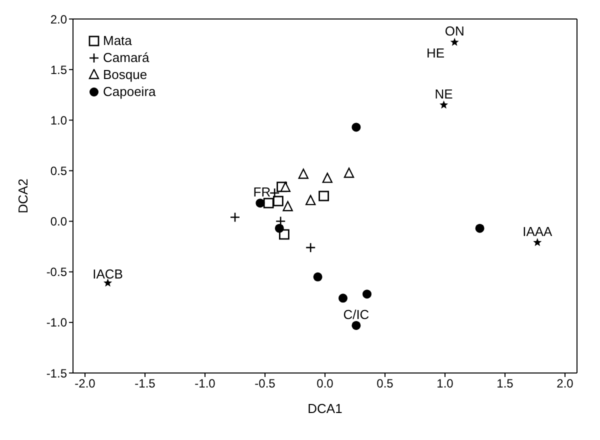 The width and height of the screenshot is (600, 440). What do you see at coordinates (59, 221) in the screenshot?
I see `y-tick-label: 0.0` at bounding box center [59, 221].